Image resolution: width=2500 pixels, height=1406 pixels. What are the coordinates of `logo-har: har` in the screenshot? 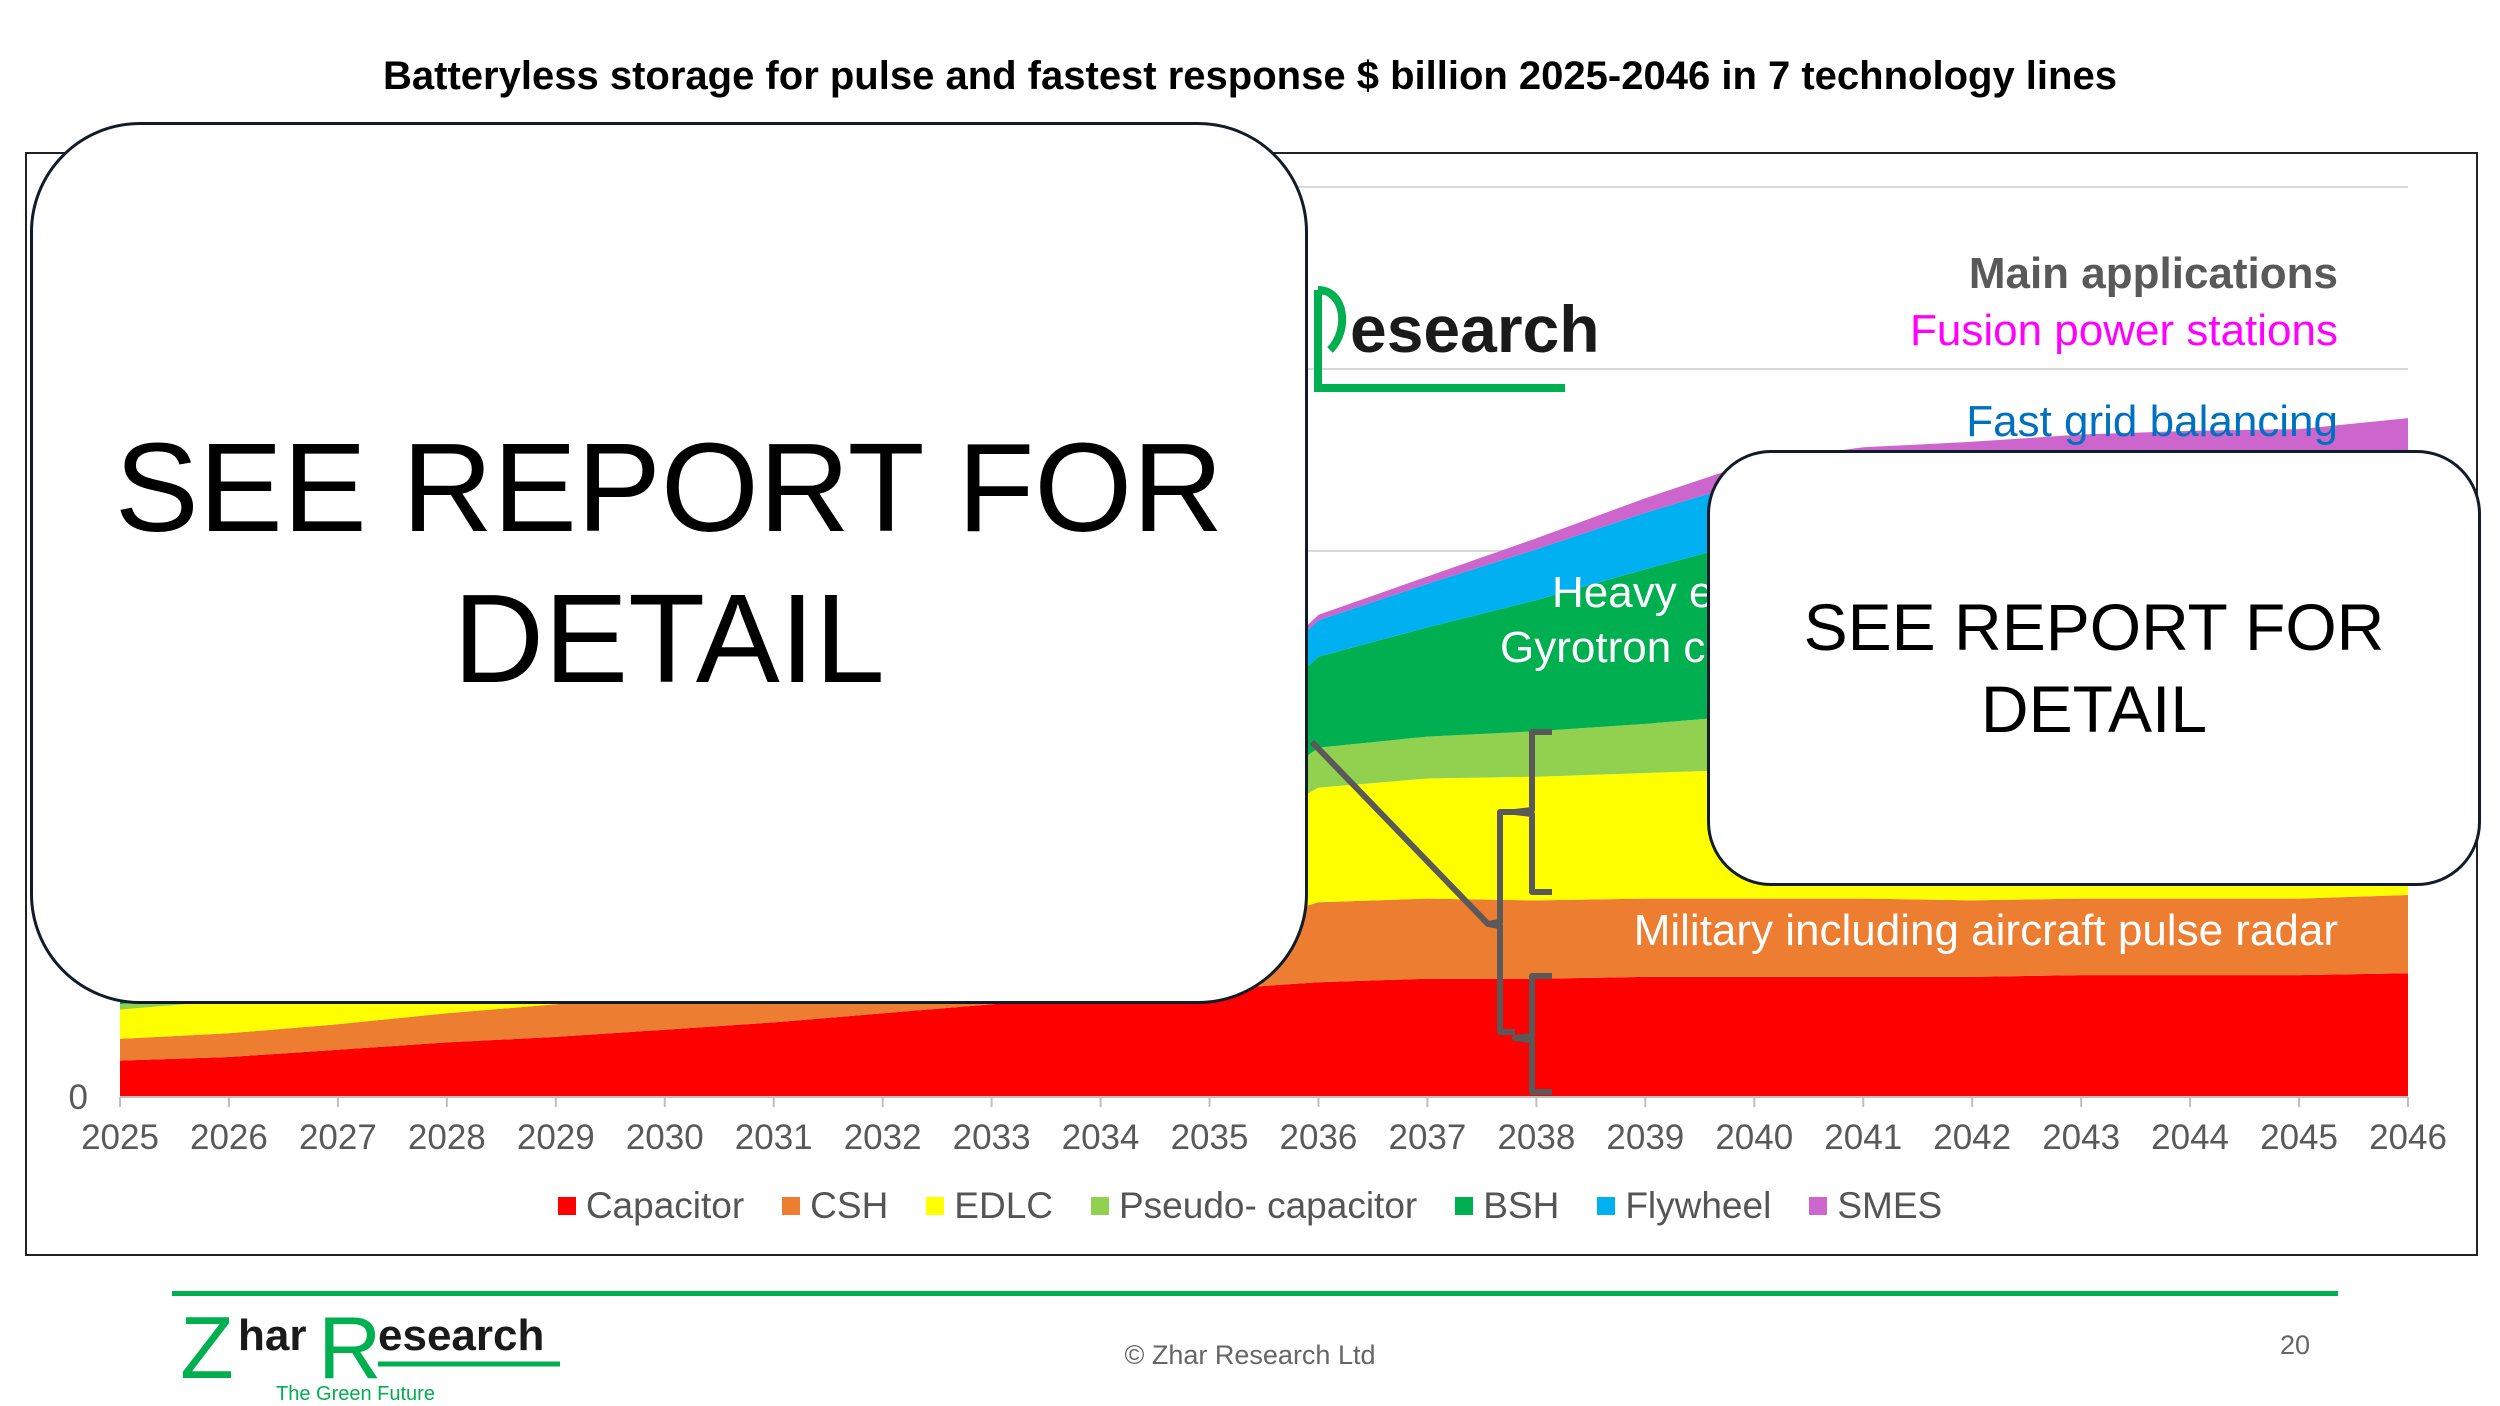 It's located at (272, 1335).